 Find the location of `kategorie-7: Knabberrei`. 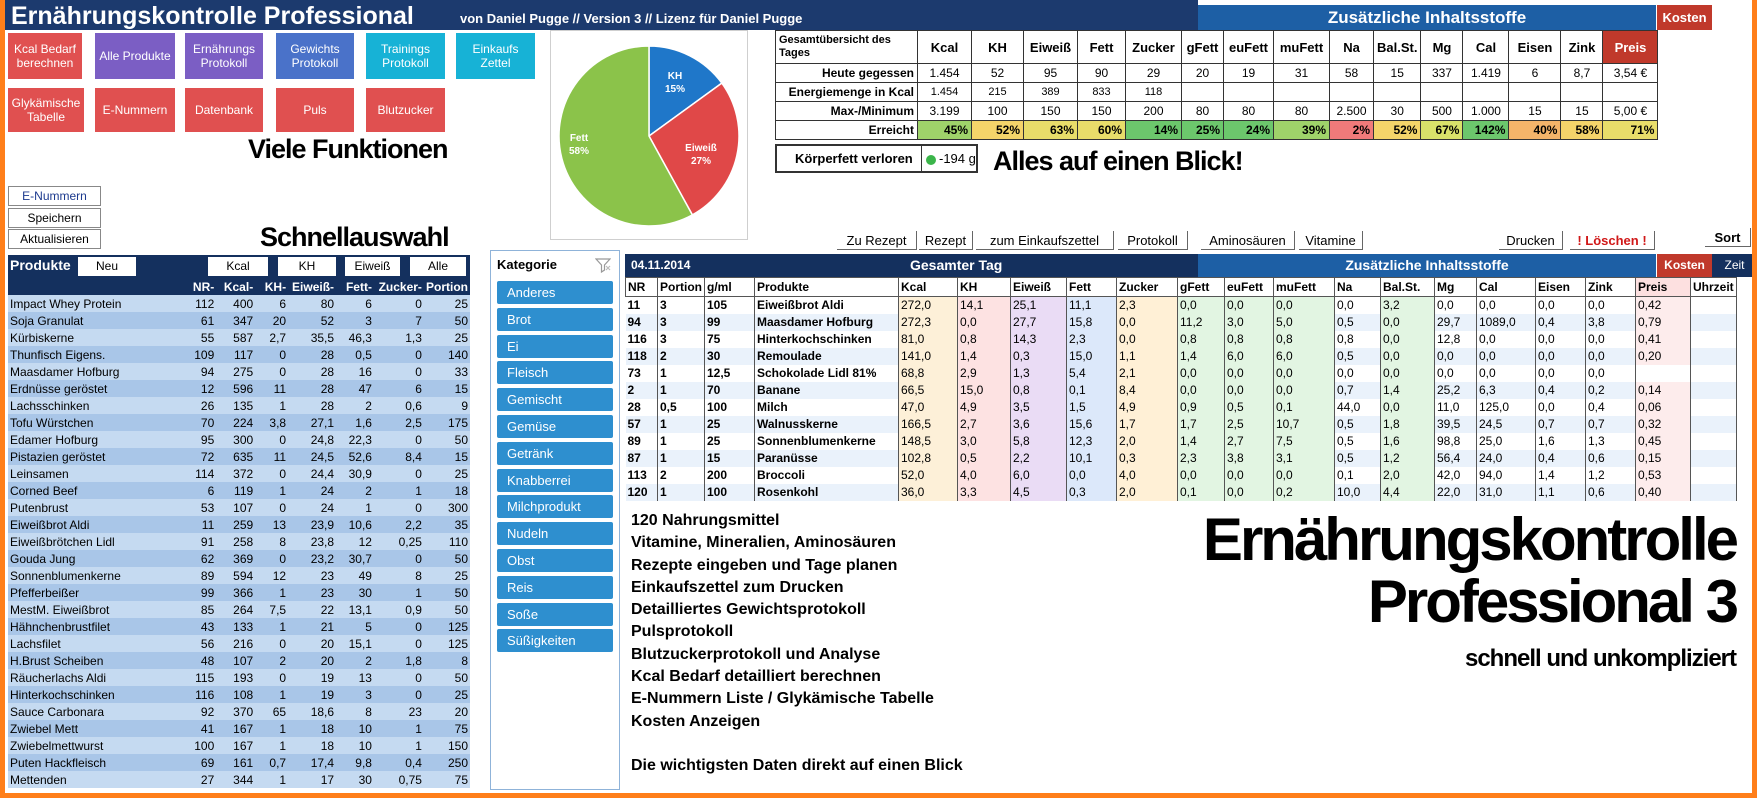

kategorie-7: Knabberrei is located at coordinates (555, 480).